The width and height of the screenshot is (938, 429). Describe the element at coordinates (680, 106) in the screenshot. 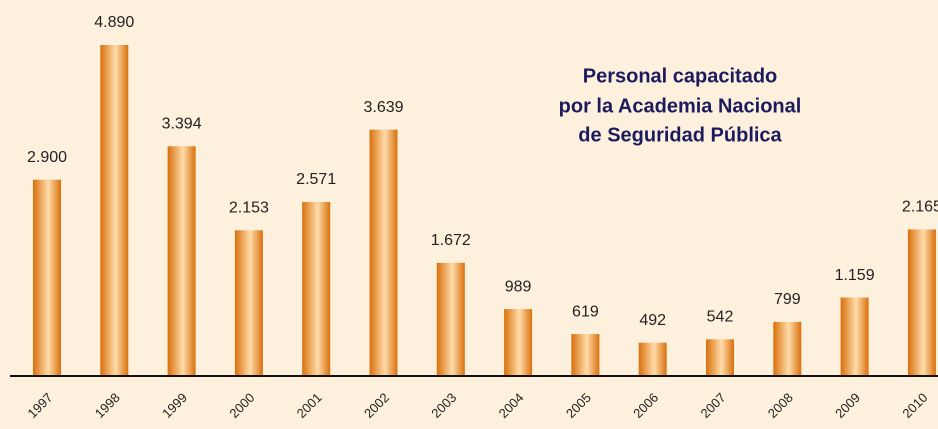

I see `chart-title: por la Academia Nacional` at that location.